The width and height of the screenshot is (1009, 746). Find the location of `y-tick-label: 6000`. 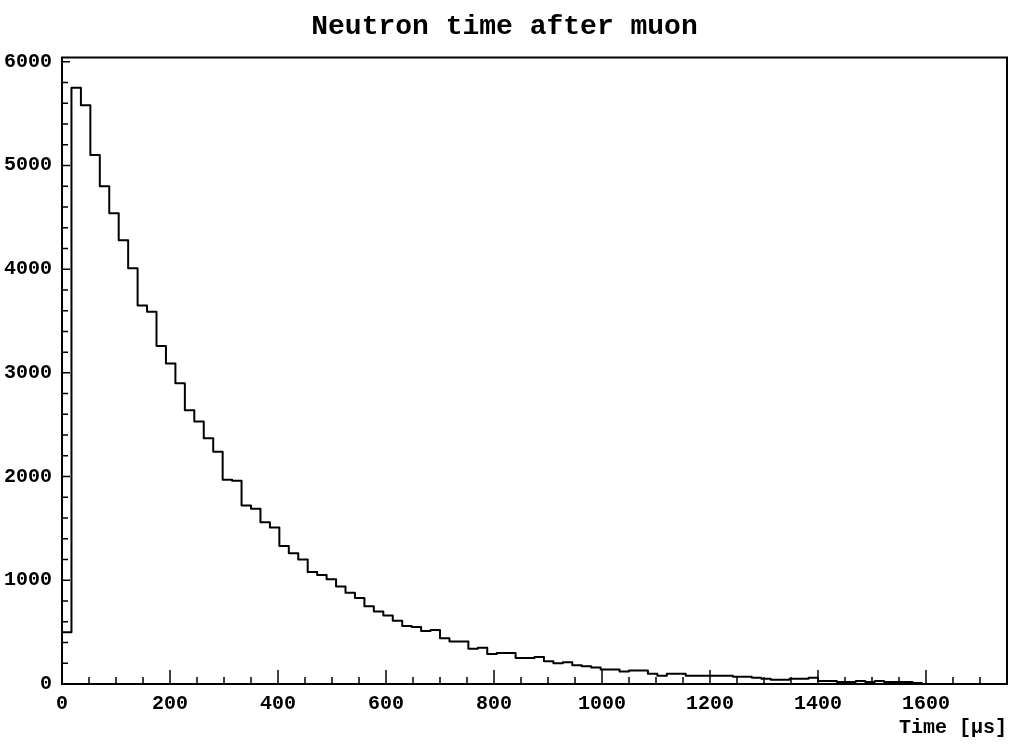

y-tick-label: 6000 is located at coordinates (28, 61).